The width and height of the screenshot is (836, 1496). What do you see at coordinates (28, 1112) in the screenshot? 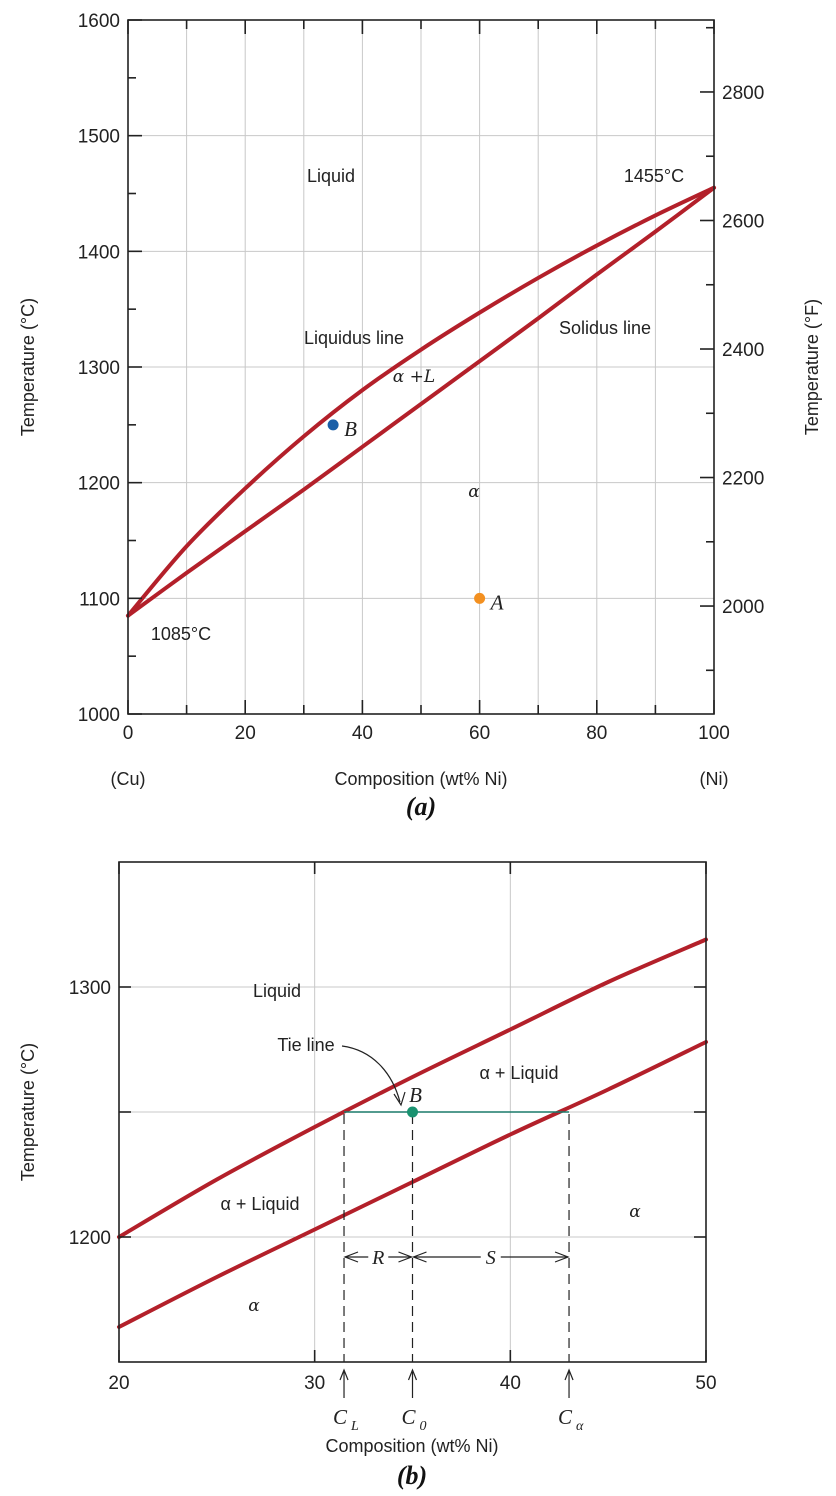
I see `y-axis-title-b: Temperature (°C)` at bounding box center [28, 1112].